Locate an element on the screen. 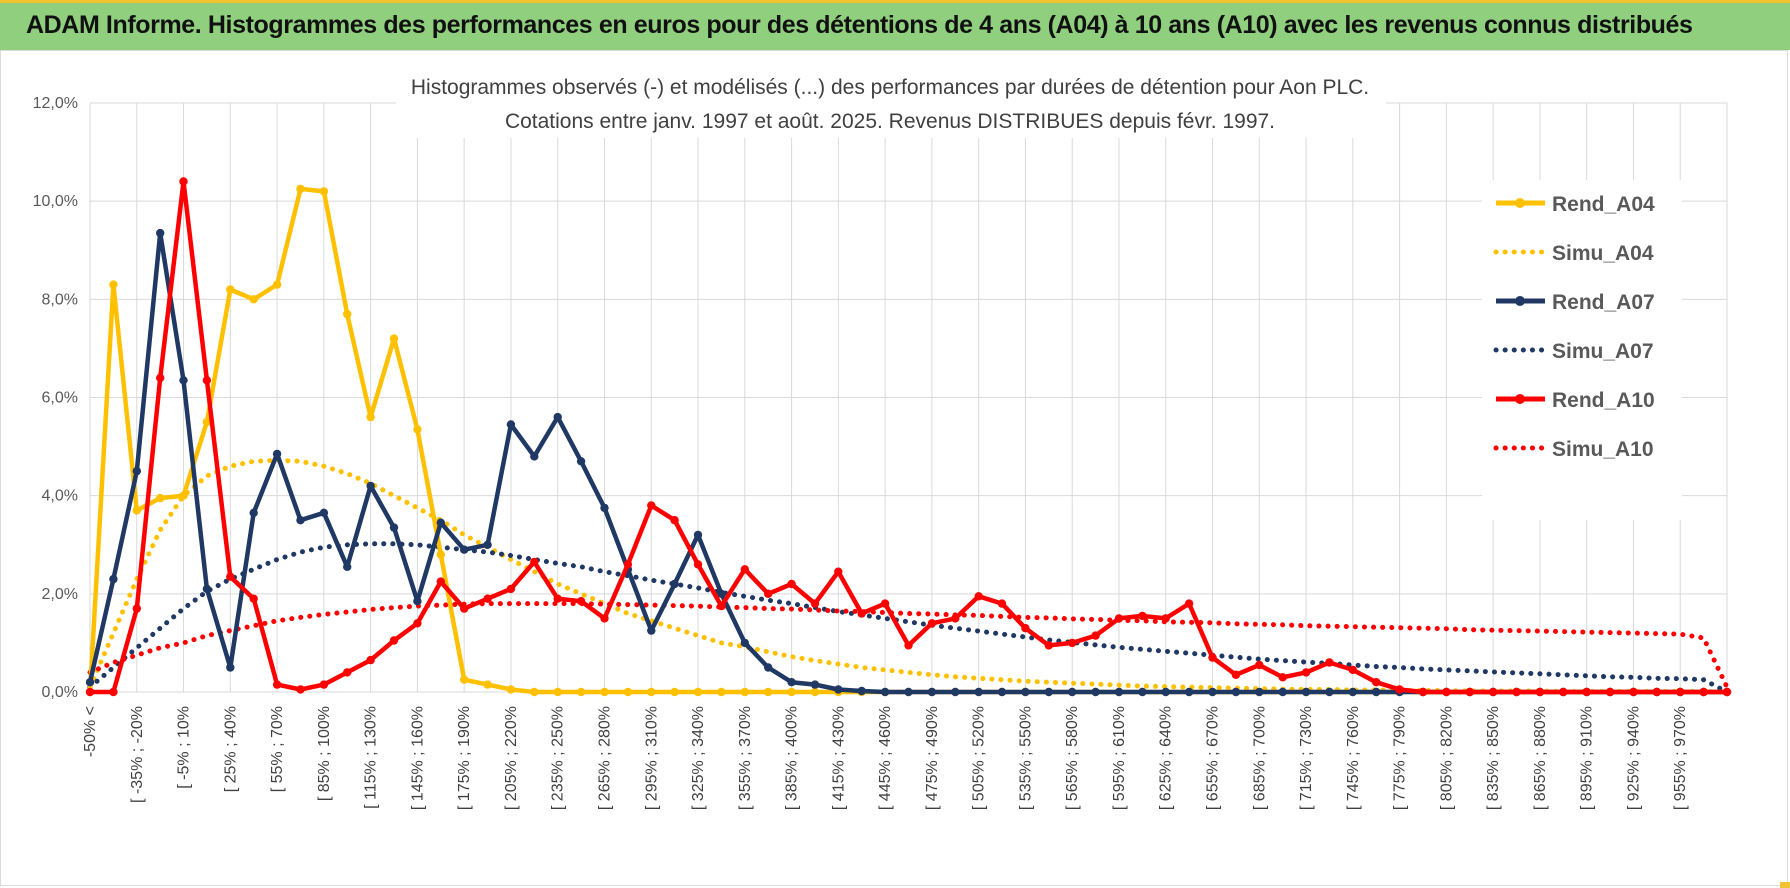 Image resolution: width=1790 pixels, height=888 pixels. x-tick-label: [ 745% ; 760% is located at coordinates (1353, 758).